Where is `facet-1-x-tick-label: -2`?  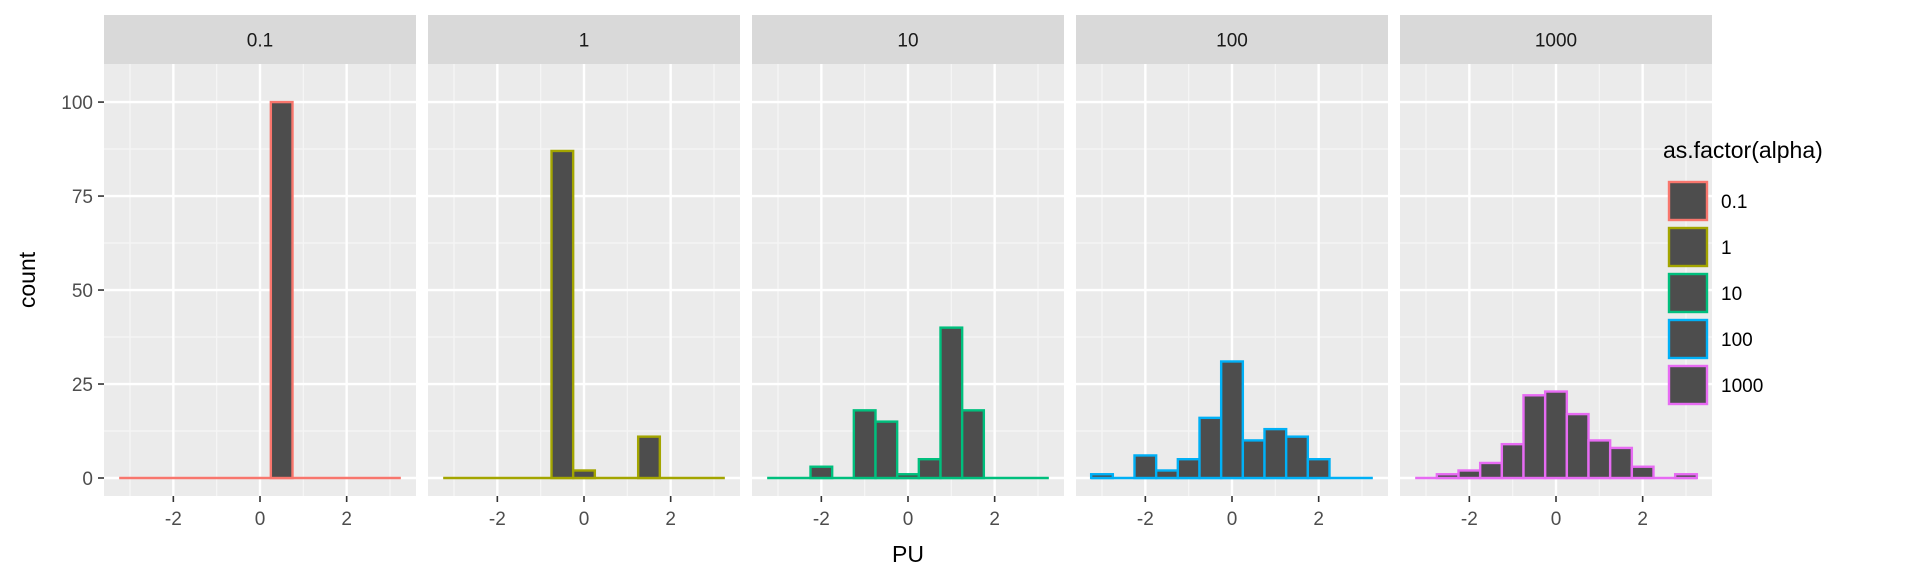 facet-1-x-tick-label: -2 is located at coordinates (497, 519).